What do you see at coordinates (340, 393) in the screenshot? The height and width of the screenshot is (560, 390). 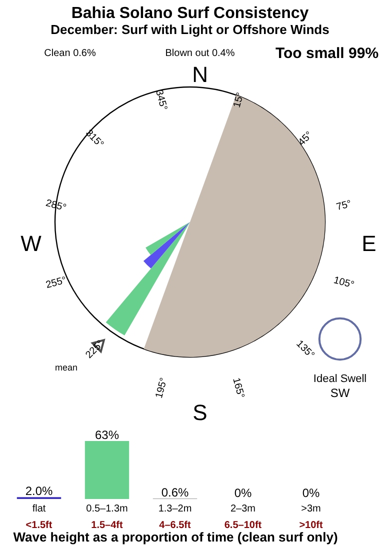 I see `text: SW` at bounding box center [340, 393].